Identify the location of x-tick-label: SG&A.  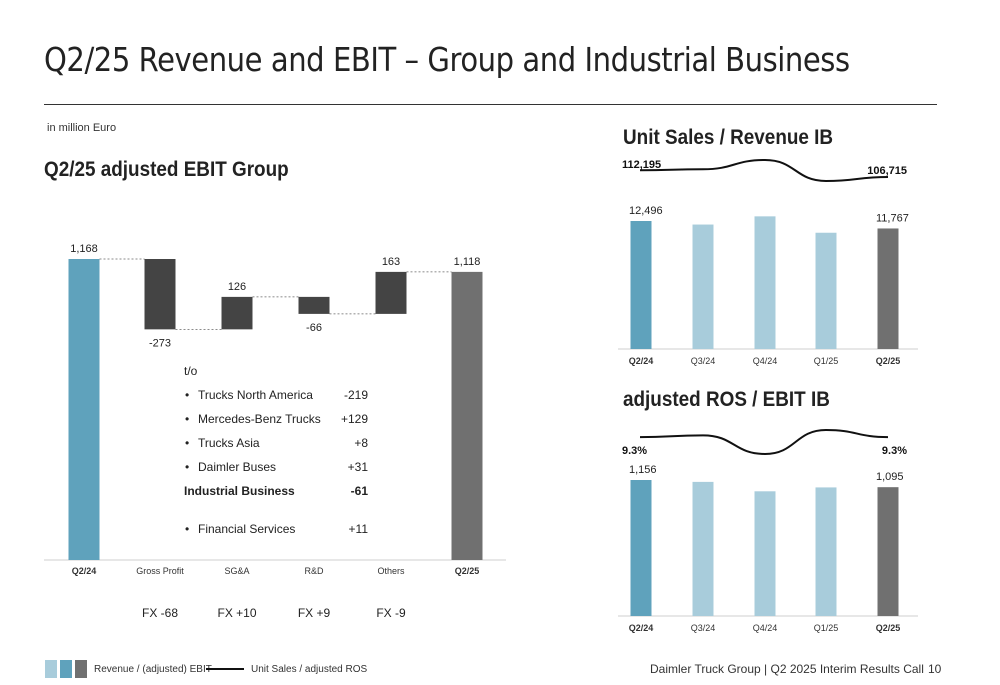
(236, 571).